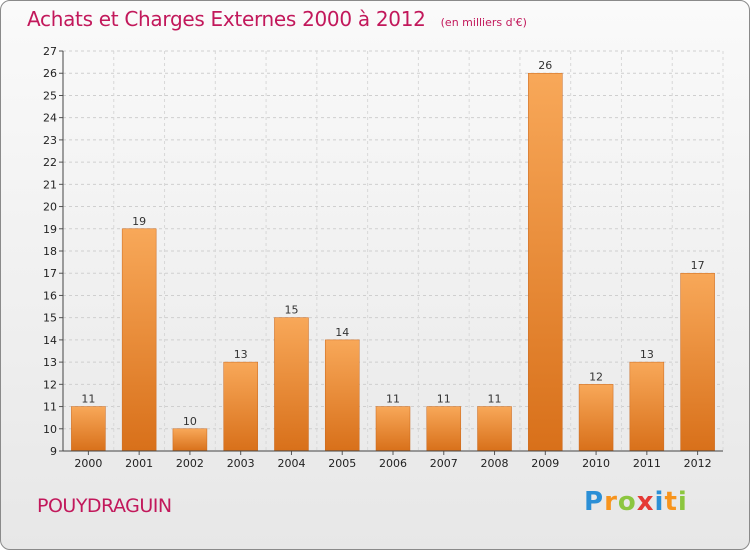  What do you see at coordinates (88, 463) in the screenshot?
I see `x-tick-label: 2000` at bounding box center [88, 463].